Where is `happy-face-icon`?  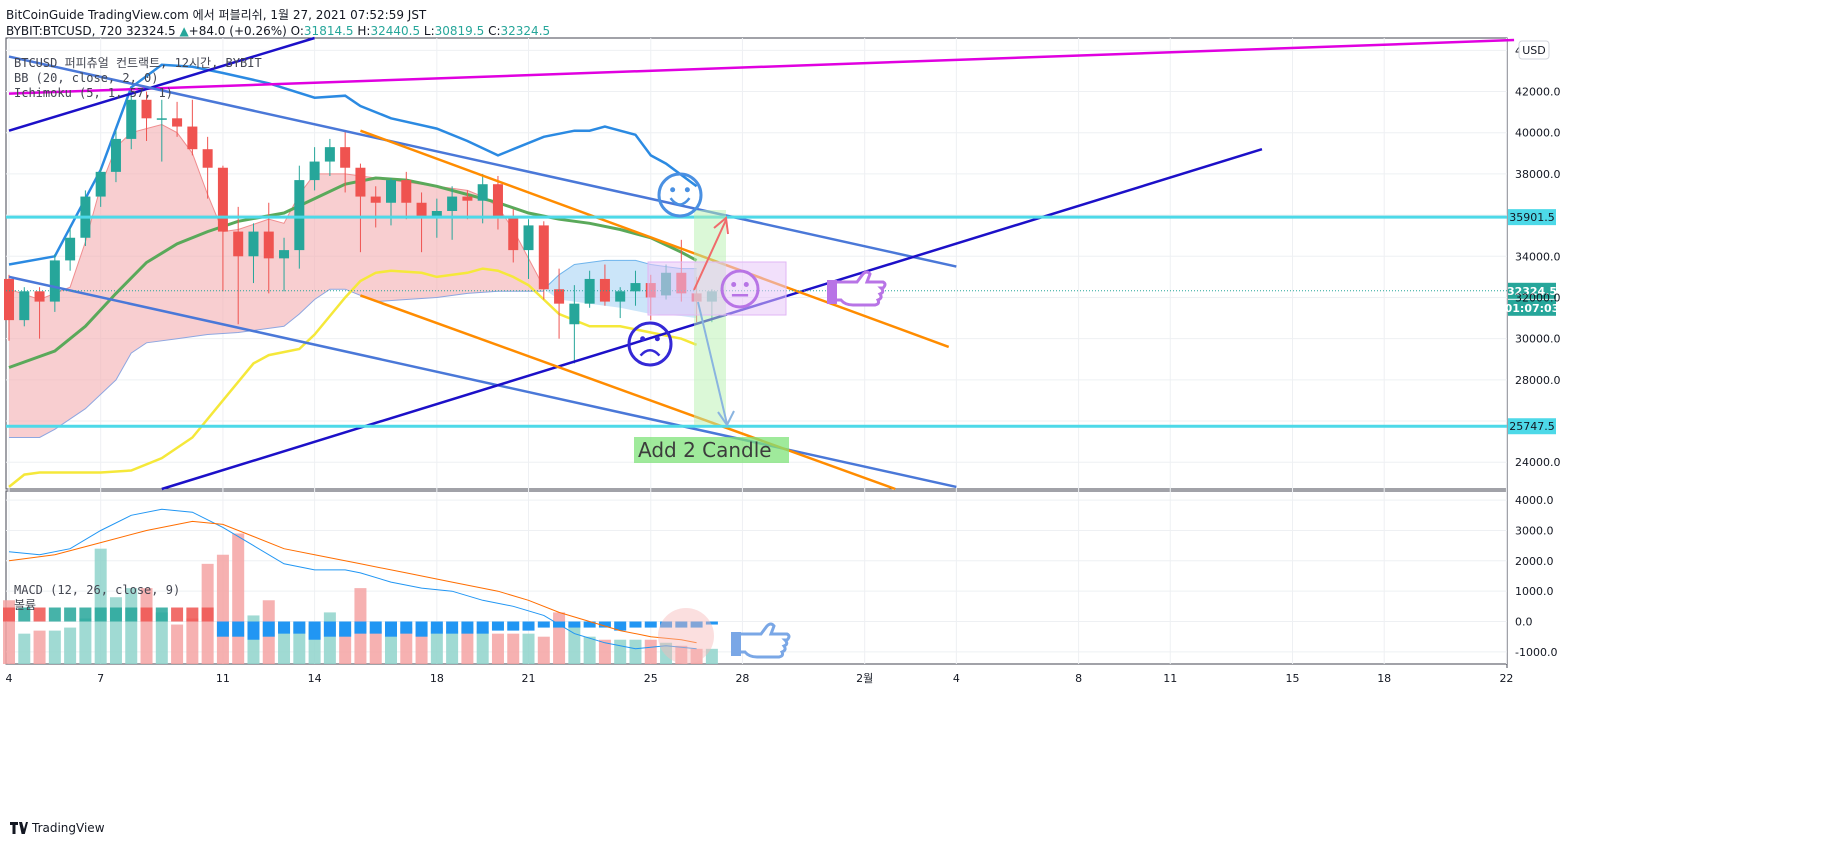 happy-face-icon is located at coordinates (680, 195).